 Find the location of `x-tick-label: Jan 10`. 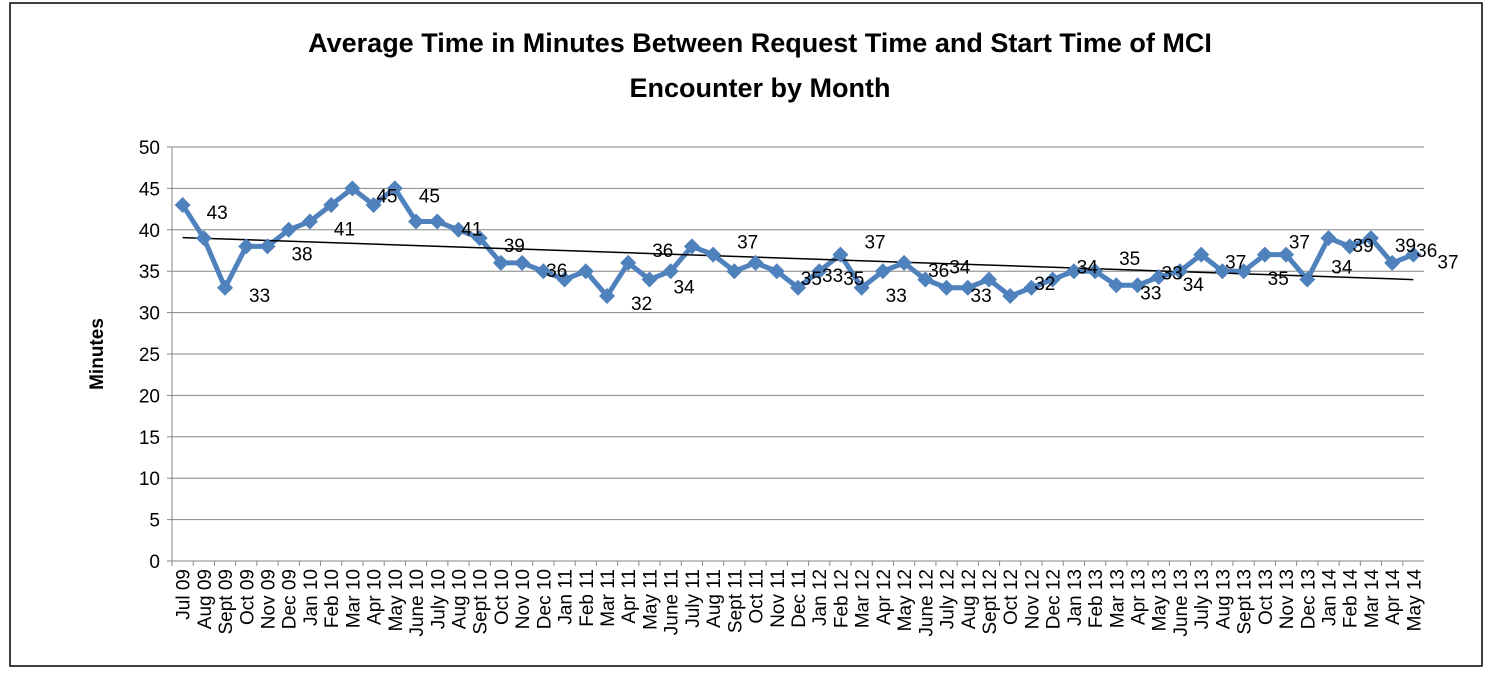

x-tick-label: Jan 10 is located at coordinates (311, 597).